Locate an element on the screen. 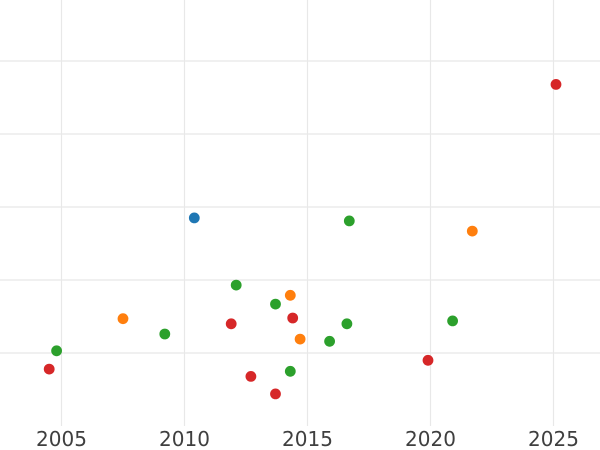 This screenshot has width=600, height=450. x-axis-tick-labels: 2005 2010 2015 2020 2025 is located at coordinates (307, 438).